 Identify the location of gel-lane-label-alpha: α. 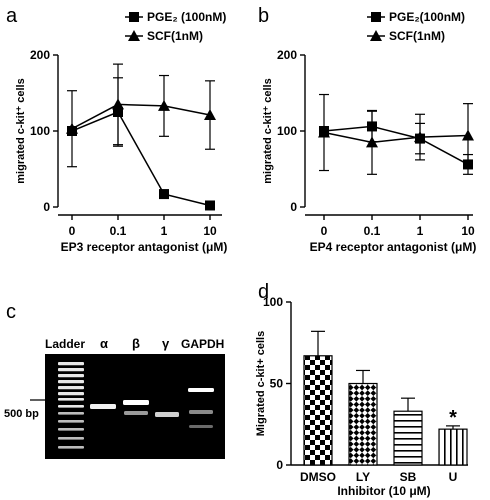
(104, 343).